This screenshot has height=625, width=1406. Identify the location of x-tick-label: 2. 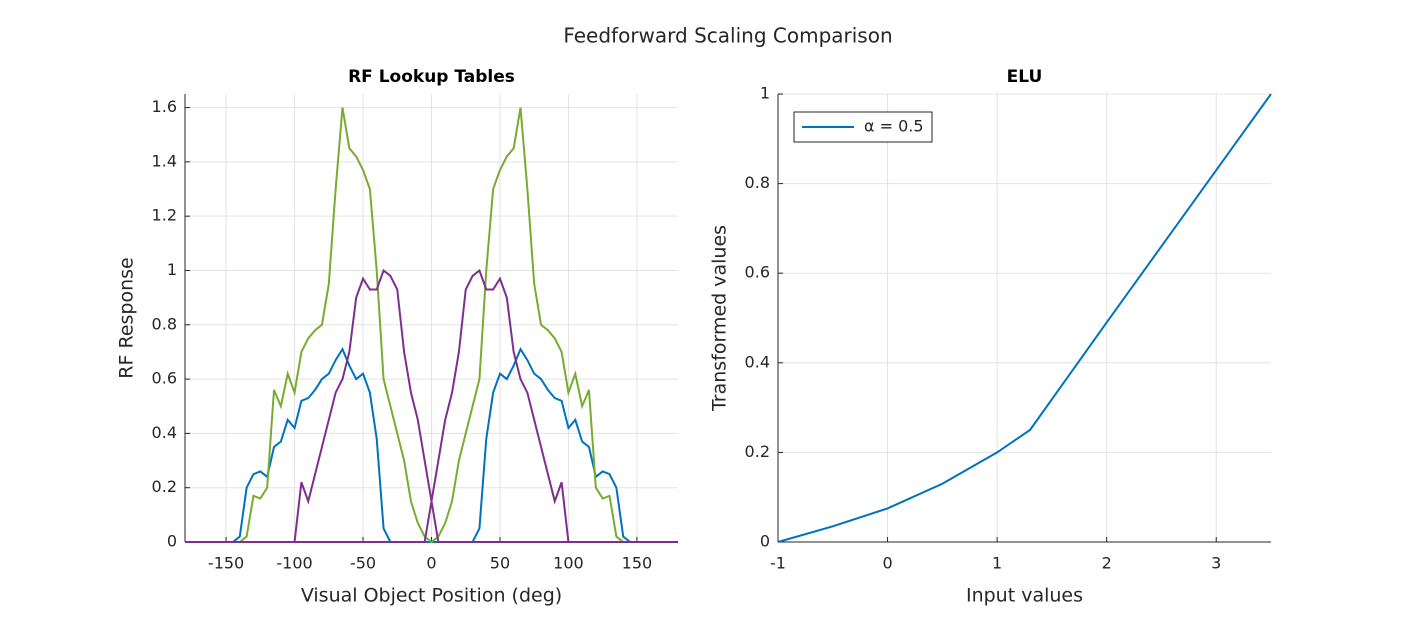
(1107, 563).